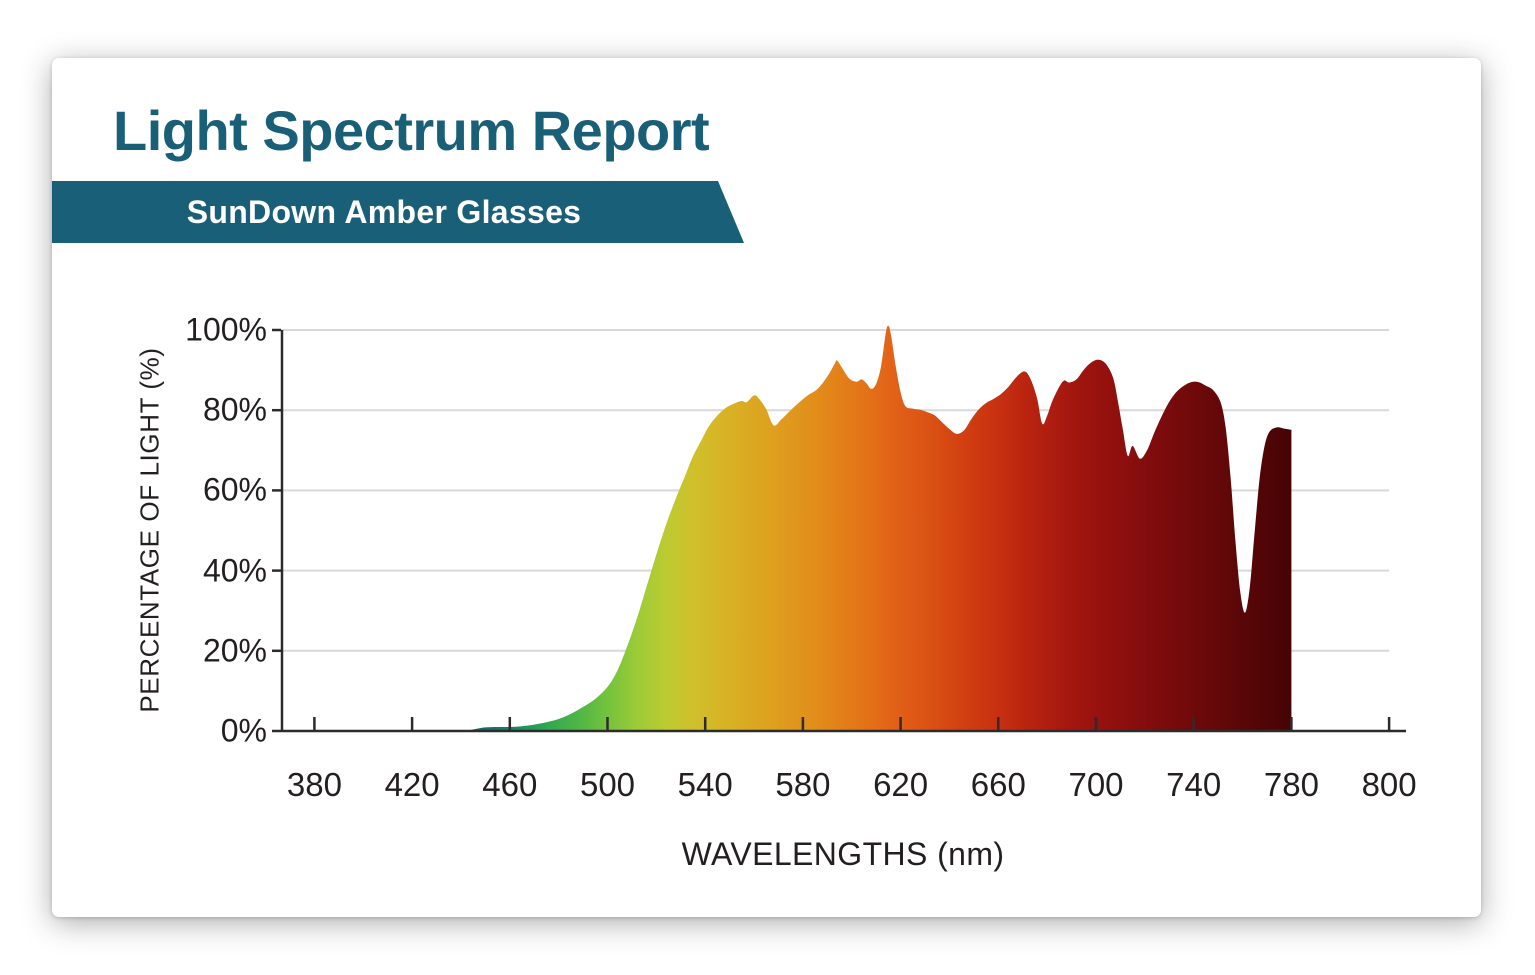 This screenshot has height=975, width=1535. Describe the element at coordinates (1194, 784) in the screenshot. I see `x-tick-label: 740` at that location.